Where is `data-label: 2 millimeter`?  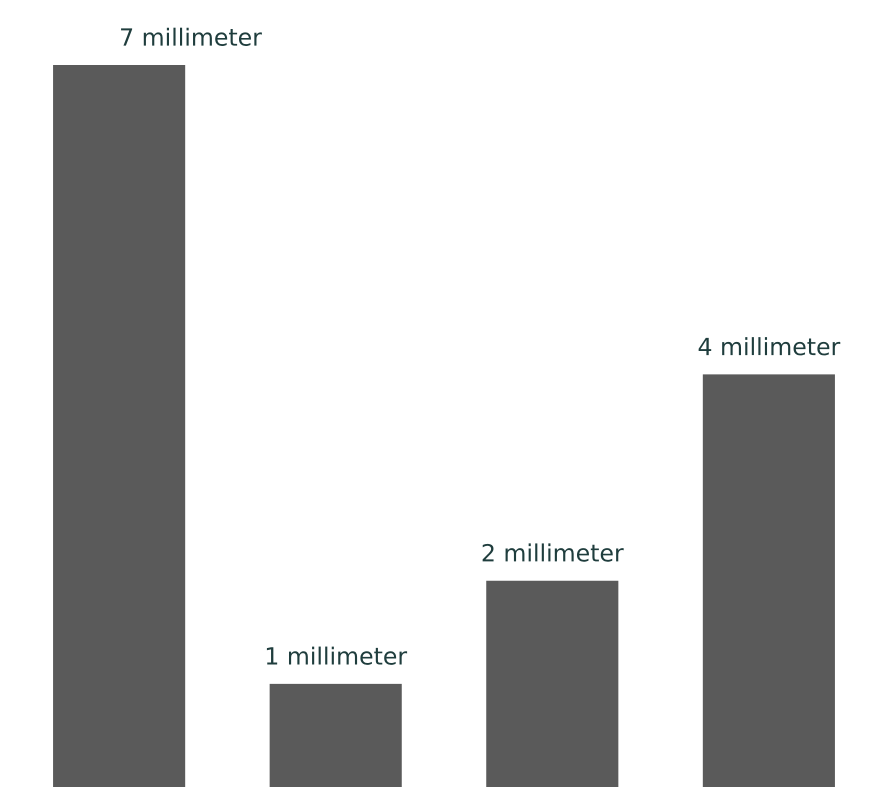 data-label: 2 millimeter is located at coordinates (553, 552).